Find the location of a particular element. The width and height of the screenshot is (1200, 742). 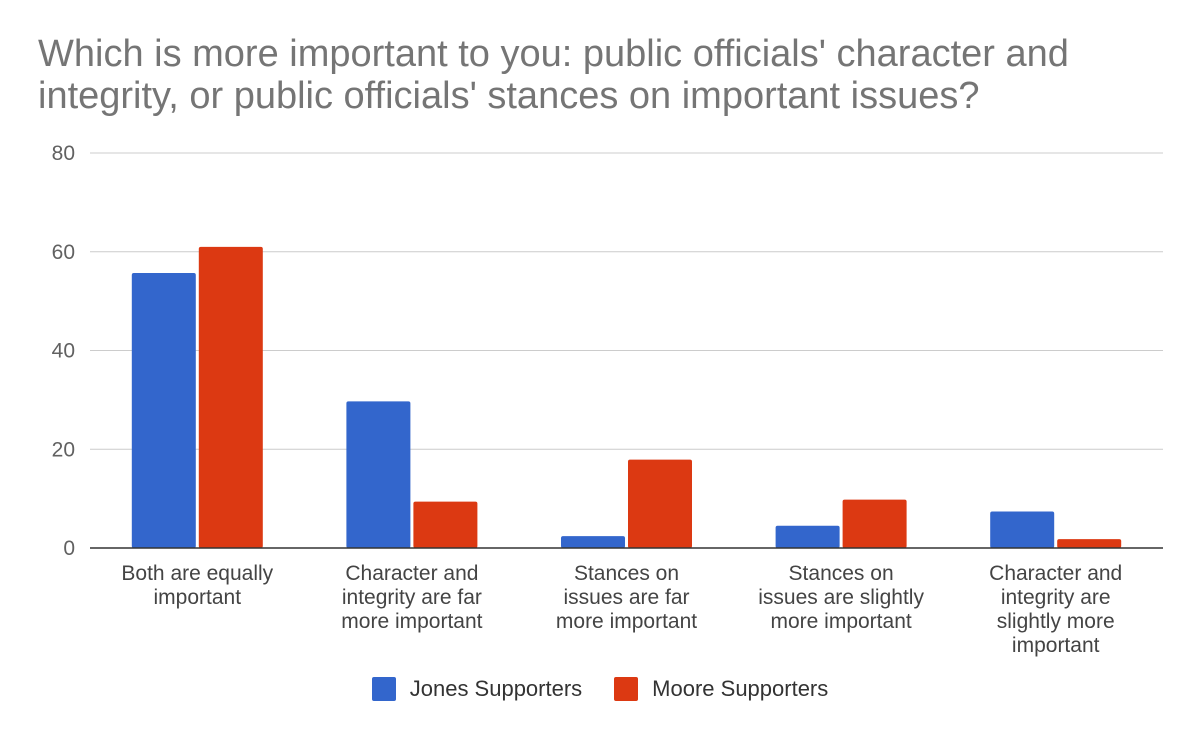

legend-label-jones: Jones Supporters is located at coordinates (496, 688).